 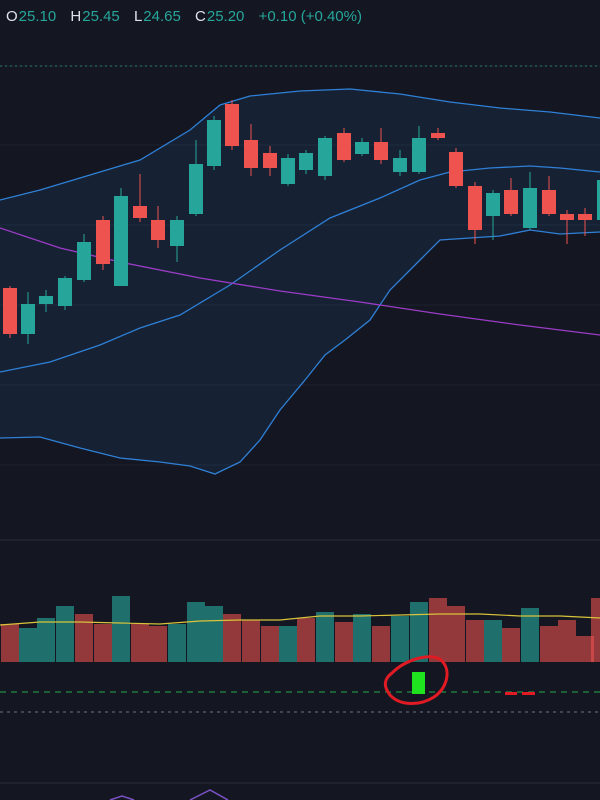 I want to click on volume-moving-average-line, so click(x=300, y=619).